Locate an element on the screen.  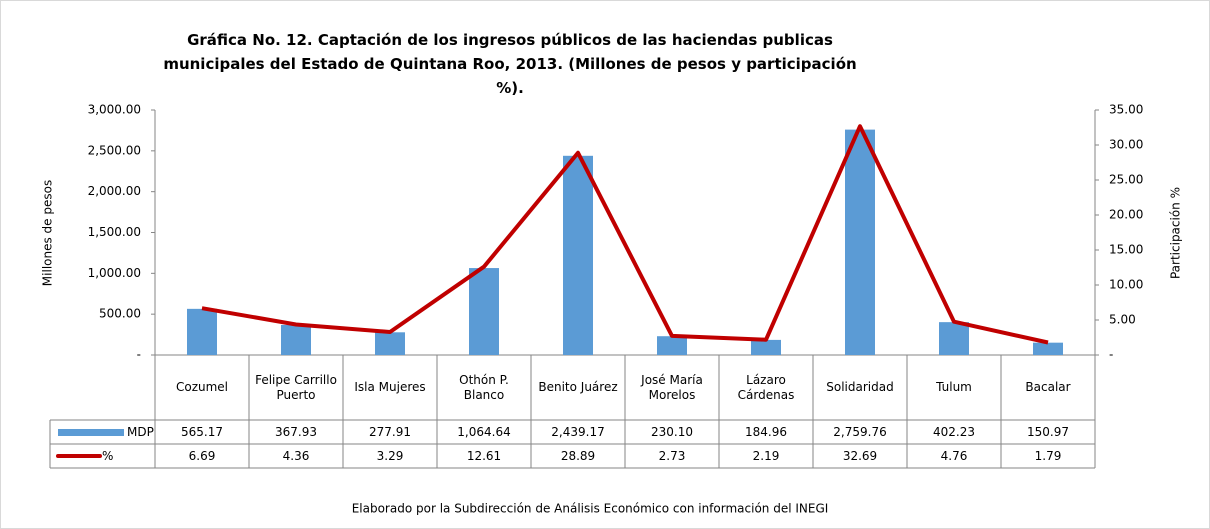
table-value: 3.29 is located at coordinates (390, 456).